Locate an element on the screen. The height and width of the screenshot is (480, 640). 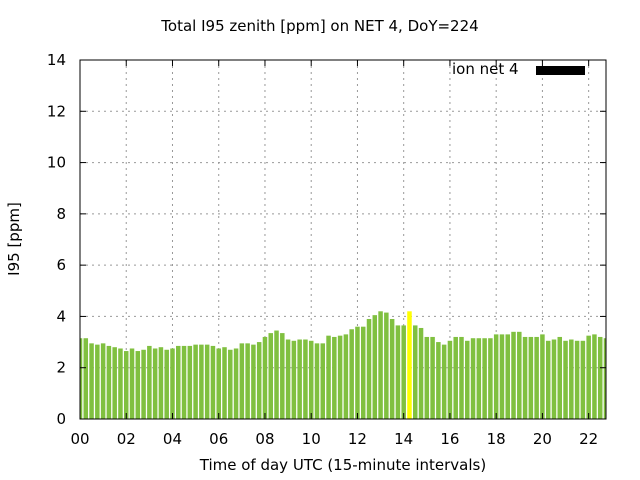
bar-highlighted is located at coordinates (409, 365).